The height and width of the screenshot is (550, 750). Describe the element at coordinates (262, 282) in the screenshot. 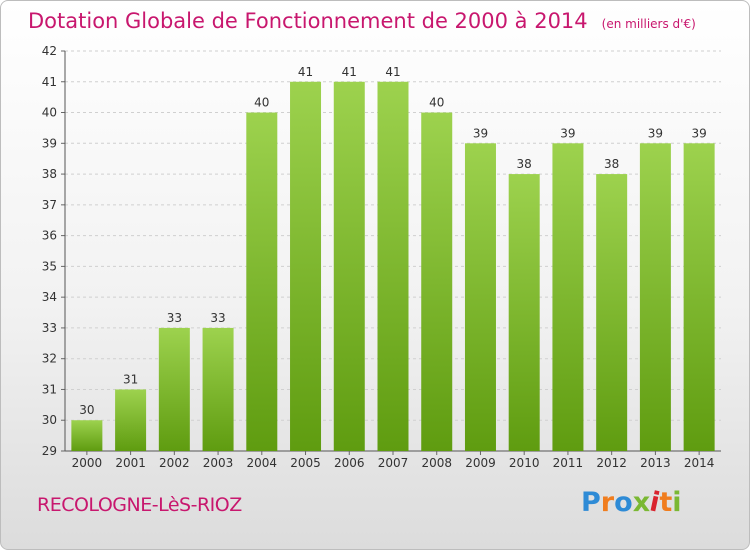

I see `bar-2004` at that location.